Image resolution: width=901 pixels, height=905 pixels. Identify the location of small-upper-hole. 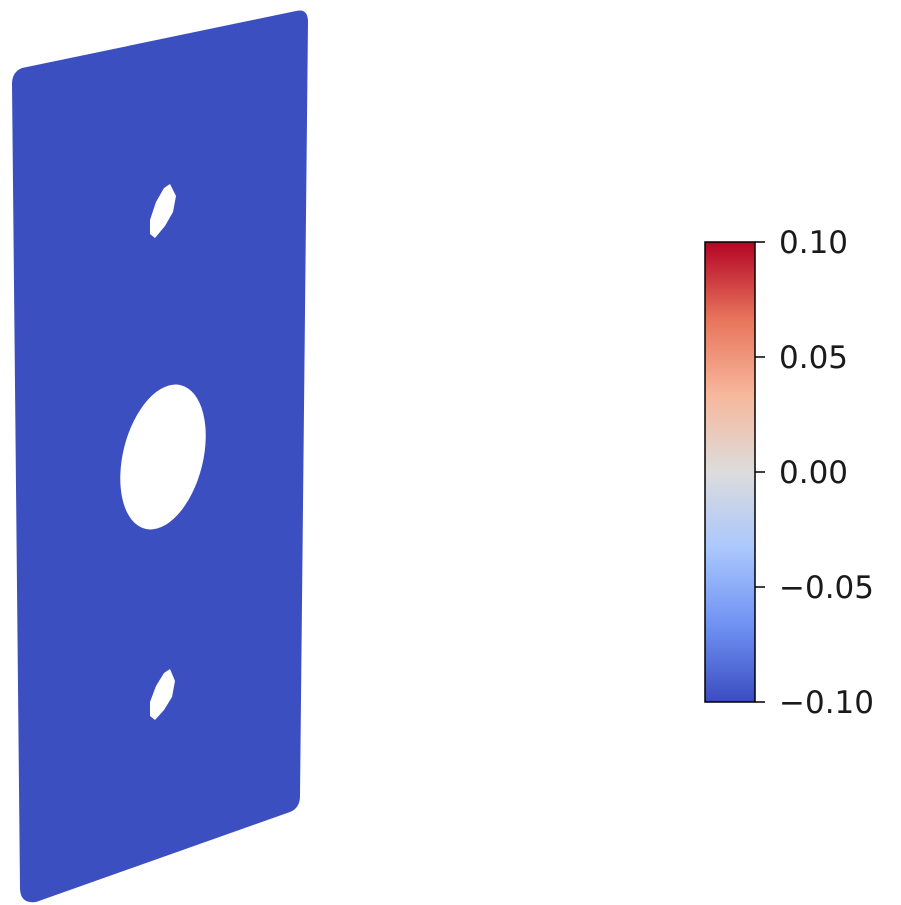
(163, 211).